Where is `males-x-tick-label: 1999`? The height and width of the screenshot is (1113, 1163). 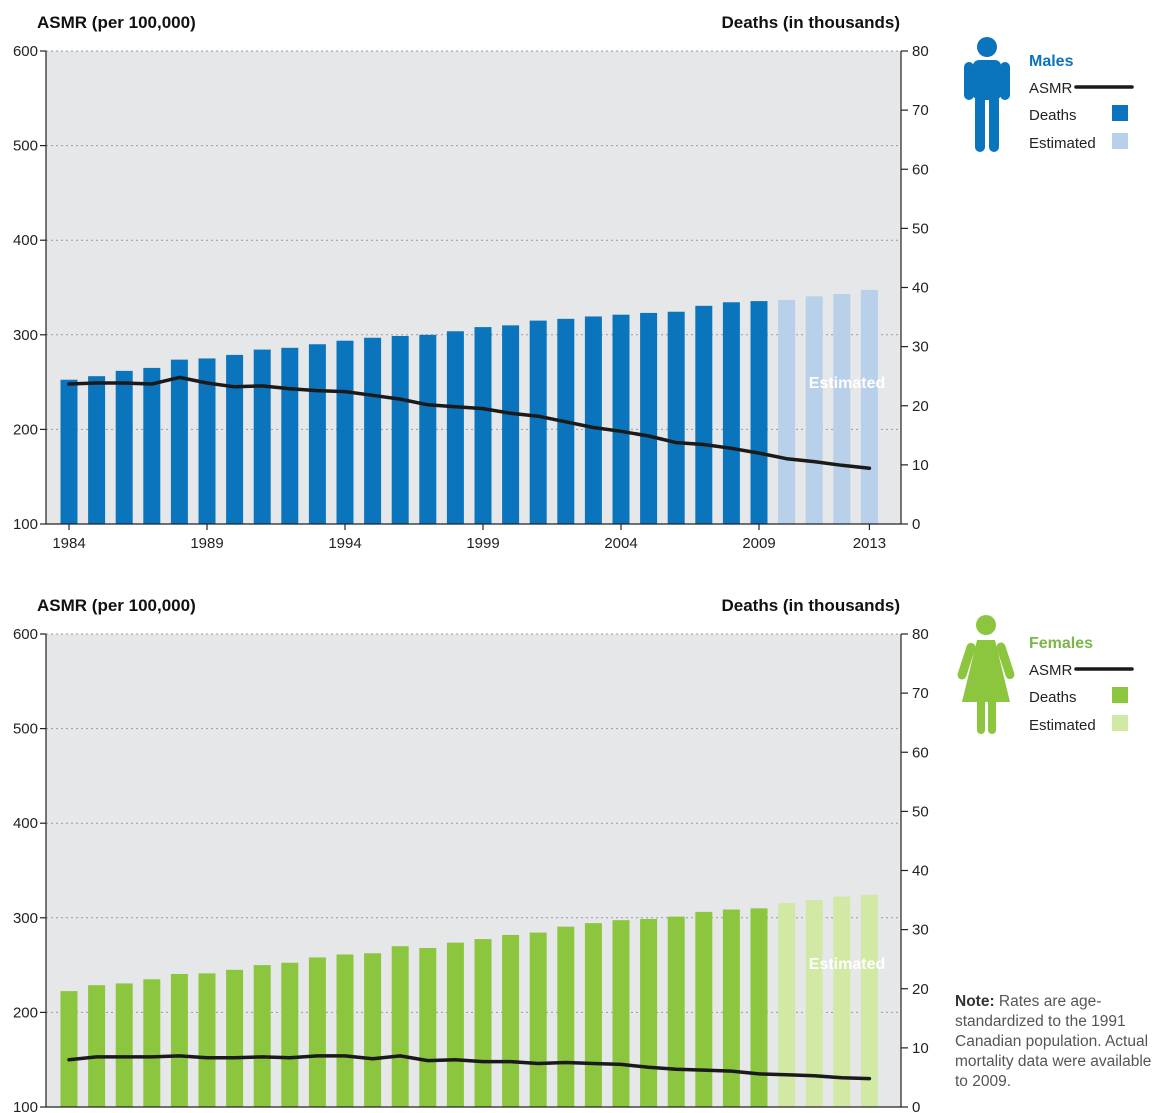 males-x-tick-label: 1999 is located at coordinates (482, 543).